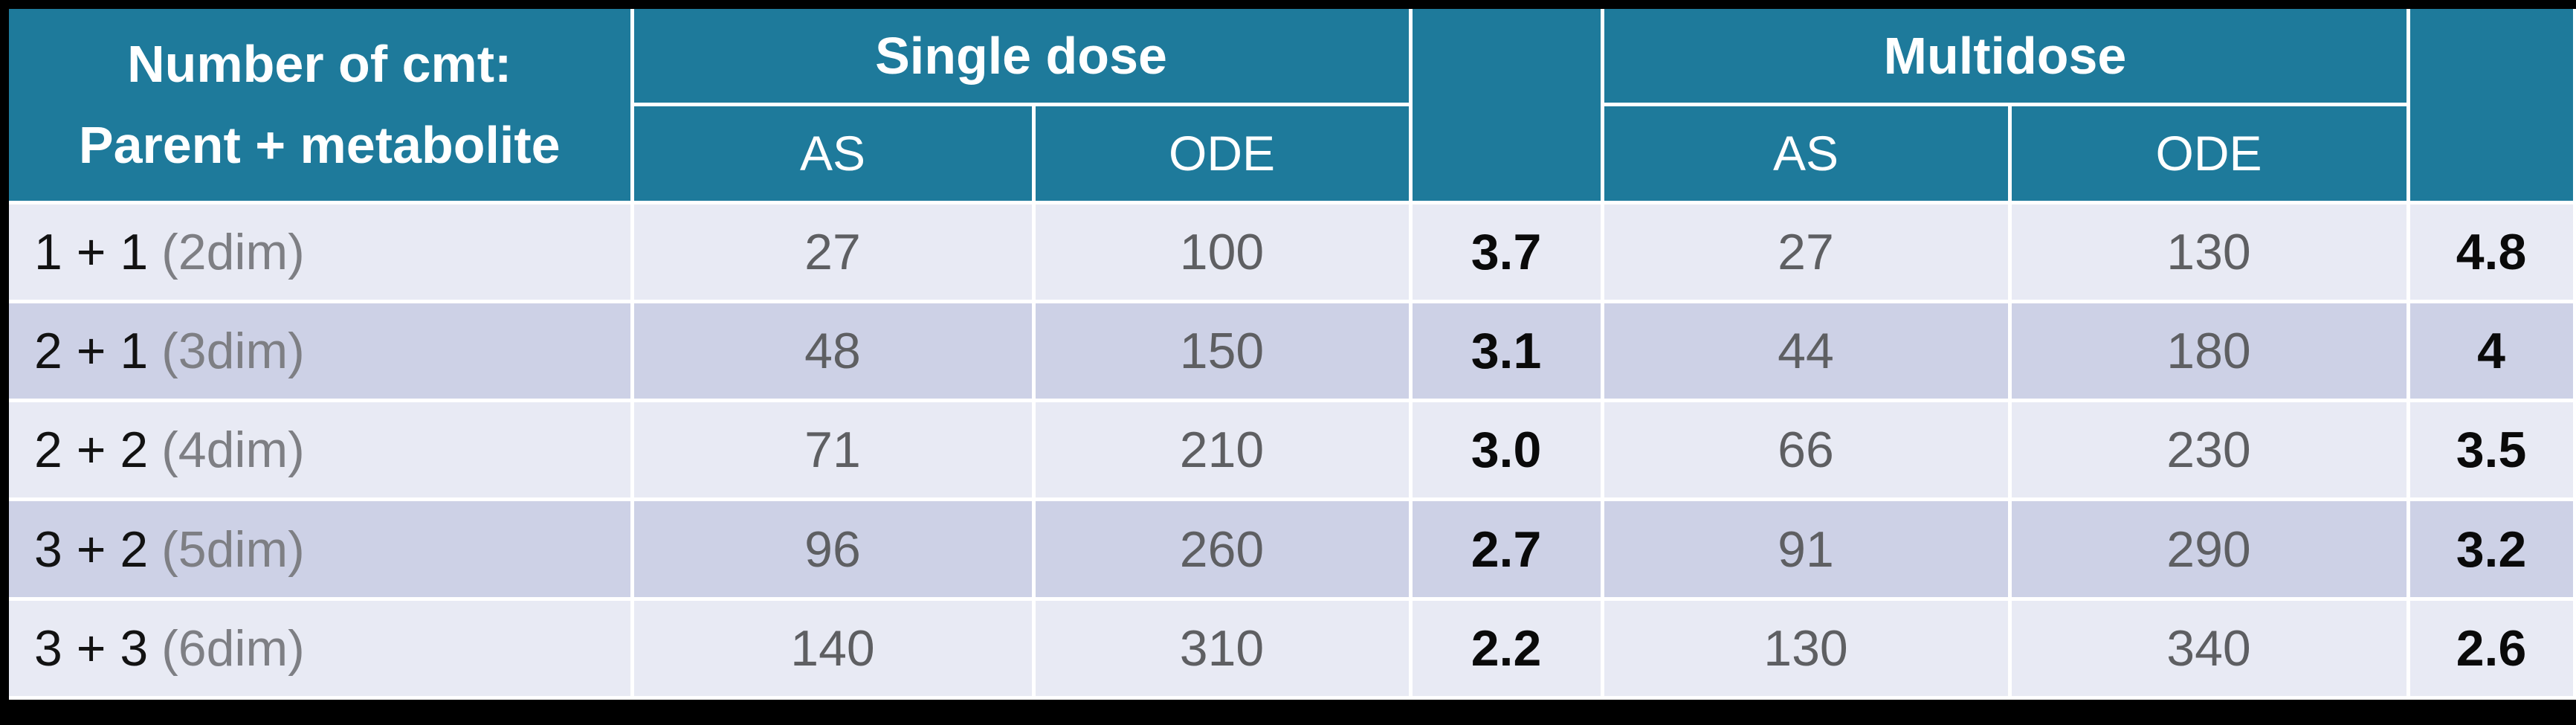 The image size is (2576, 725). I want to click on row-label: 2 + 1, so click(91, 351).